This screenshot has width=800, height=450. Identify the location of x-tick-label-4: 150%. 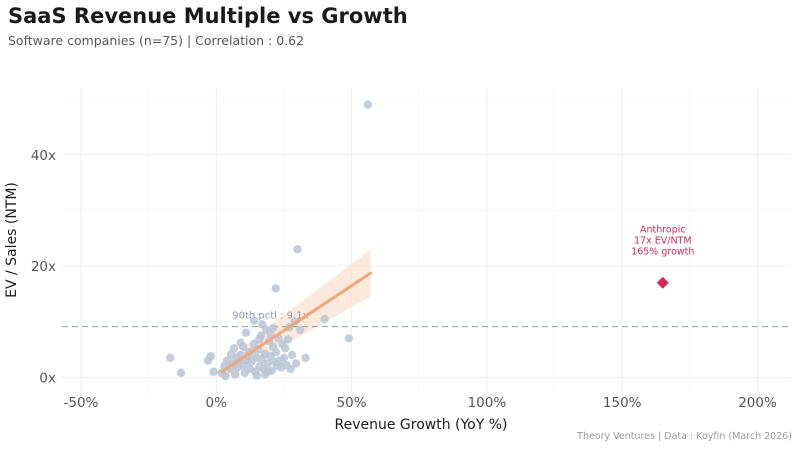
(622, 403).